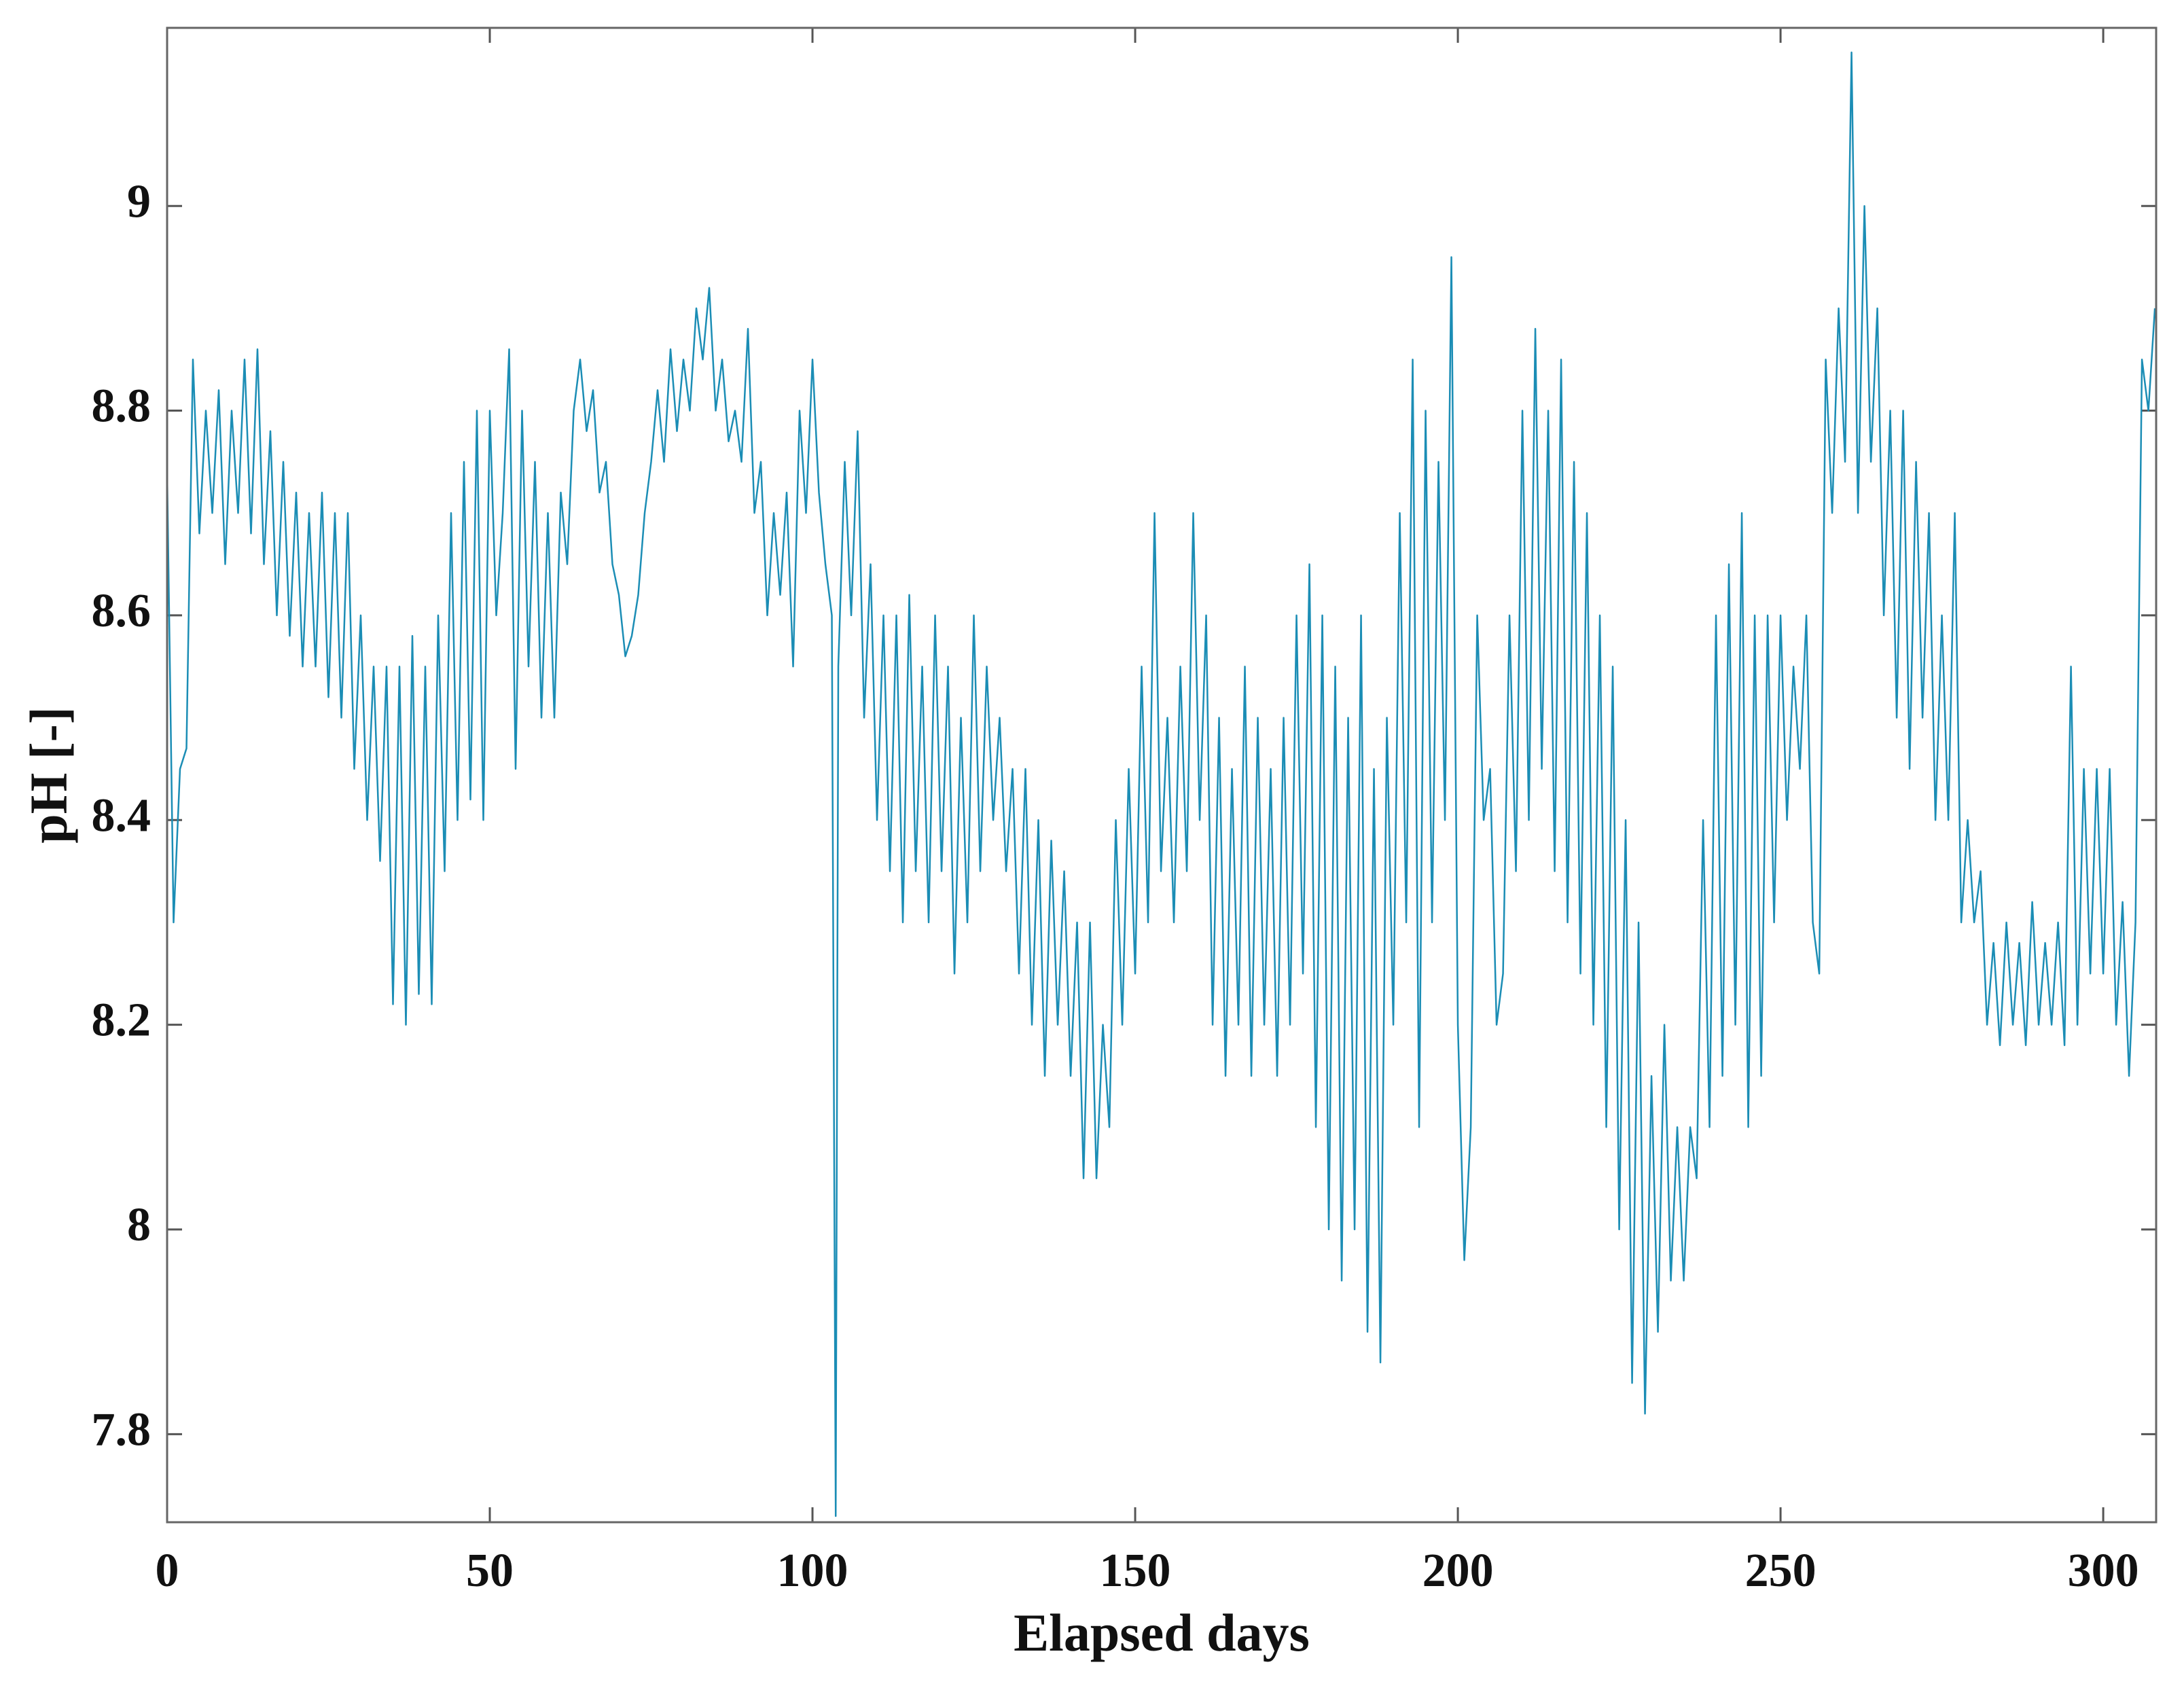 This screenshot has height=1690, width=2184. Describe the element at coordinates (121, 406) in the screenshot. I see `y-tick-label: 8.8` at that location.